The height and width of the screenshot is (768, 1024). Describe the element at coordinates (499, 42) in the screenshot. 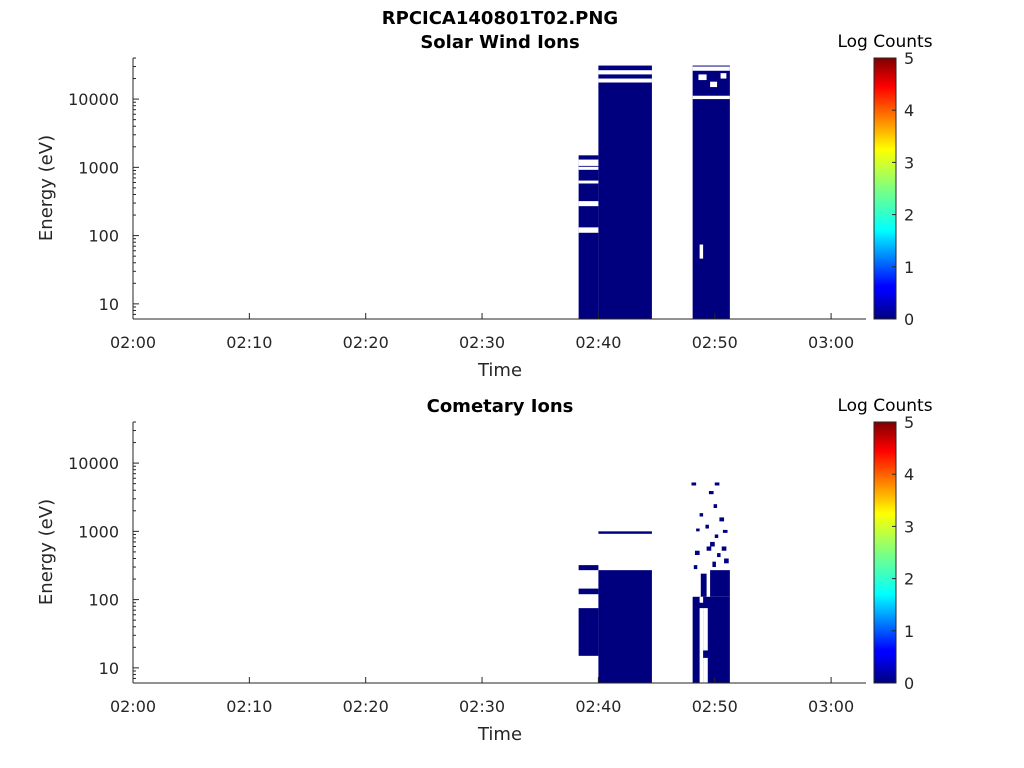

I see `panel-title: Solar Wind Ions` at that location.